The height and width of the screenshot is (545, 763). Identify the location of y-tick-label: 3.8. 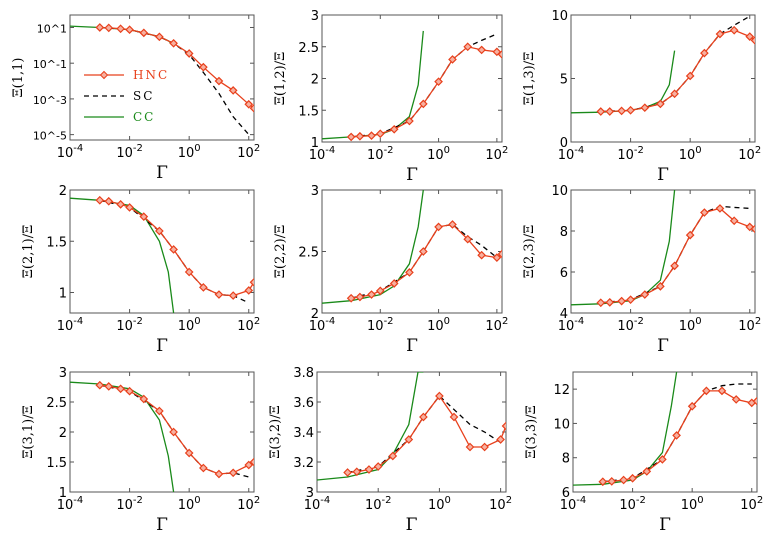
(303, 373).